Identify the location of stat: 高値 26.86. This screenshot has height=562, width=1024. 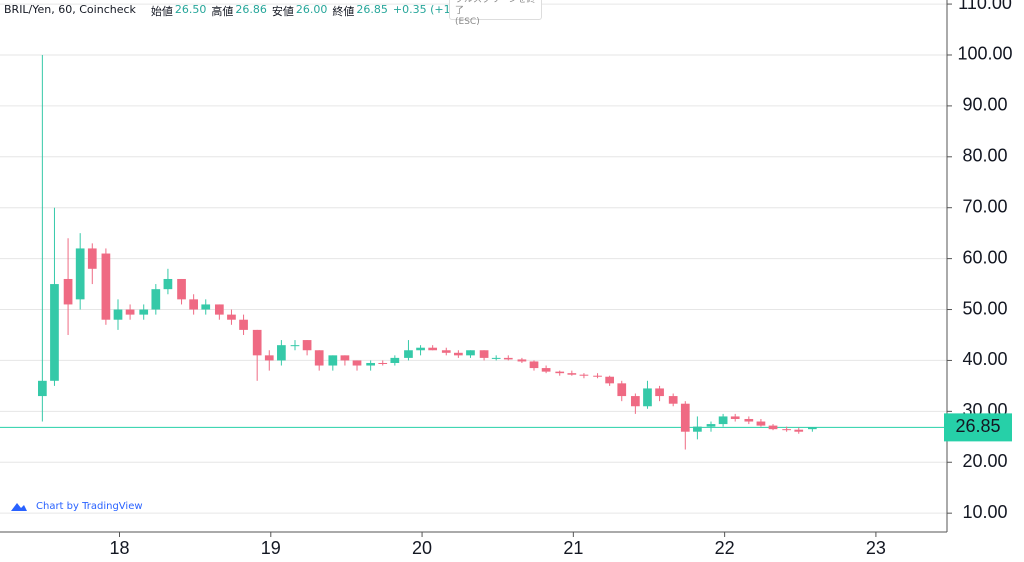
(239, 11).